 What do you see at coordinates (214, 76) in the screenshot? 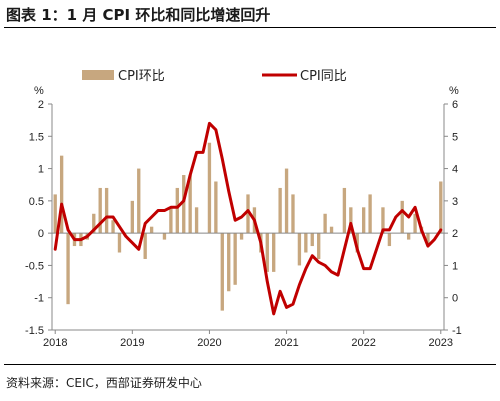
I see `legend: CPI环比 CPI同比` at bounding box center [214, 76].